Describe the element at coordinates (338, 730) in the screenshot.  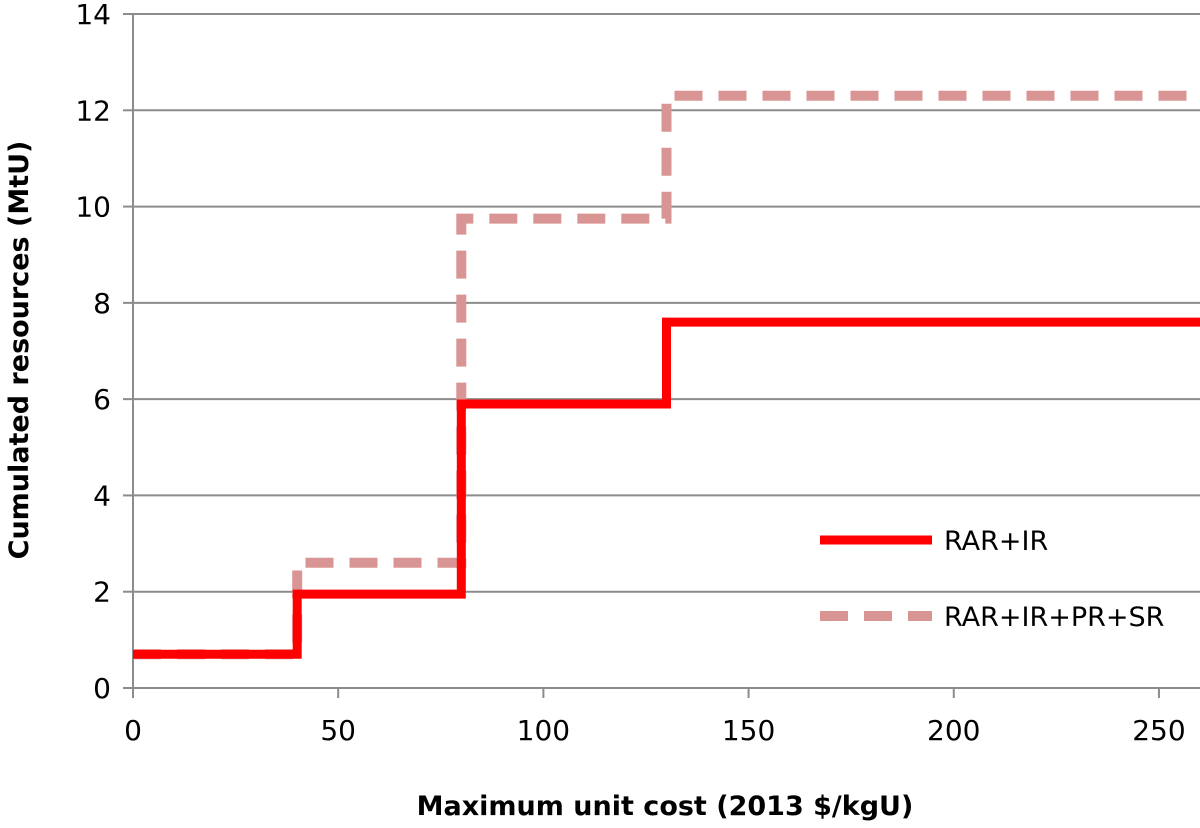
I see `x-tick-label: 50` at that location.